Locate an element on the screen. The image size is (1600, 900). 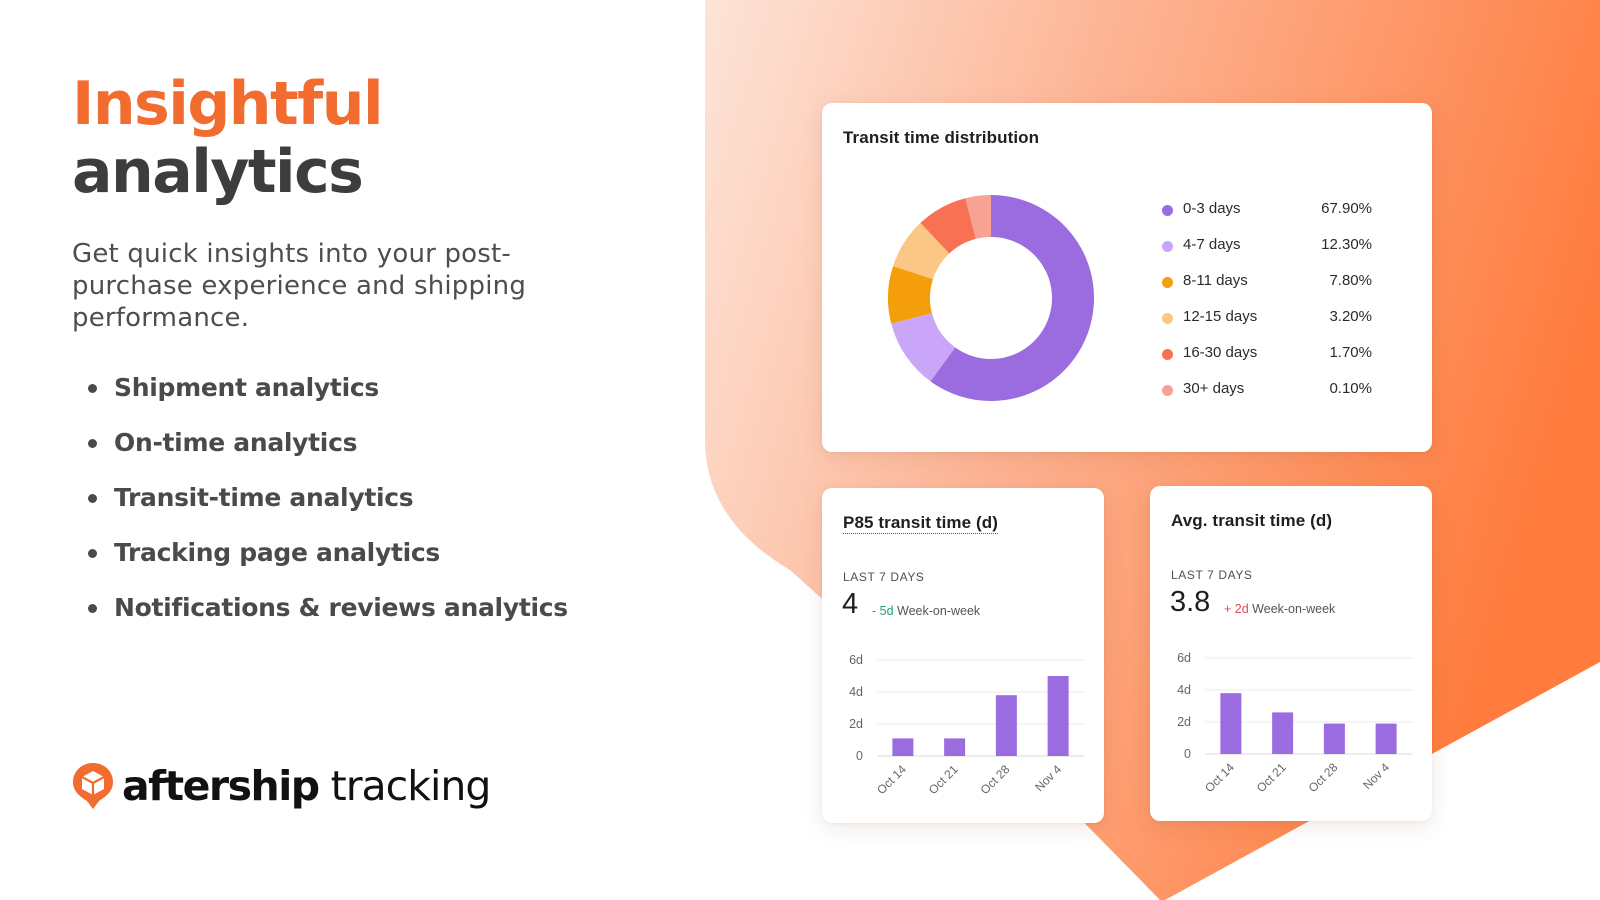
hero-title: Insightful analytics is located at coordinates (228, 138).